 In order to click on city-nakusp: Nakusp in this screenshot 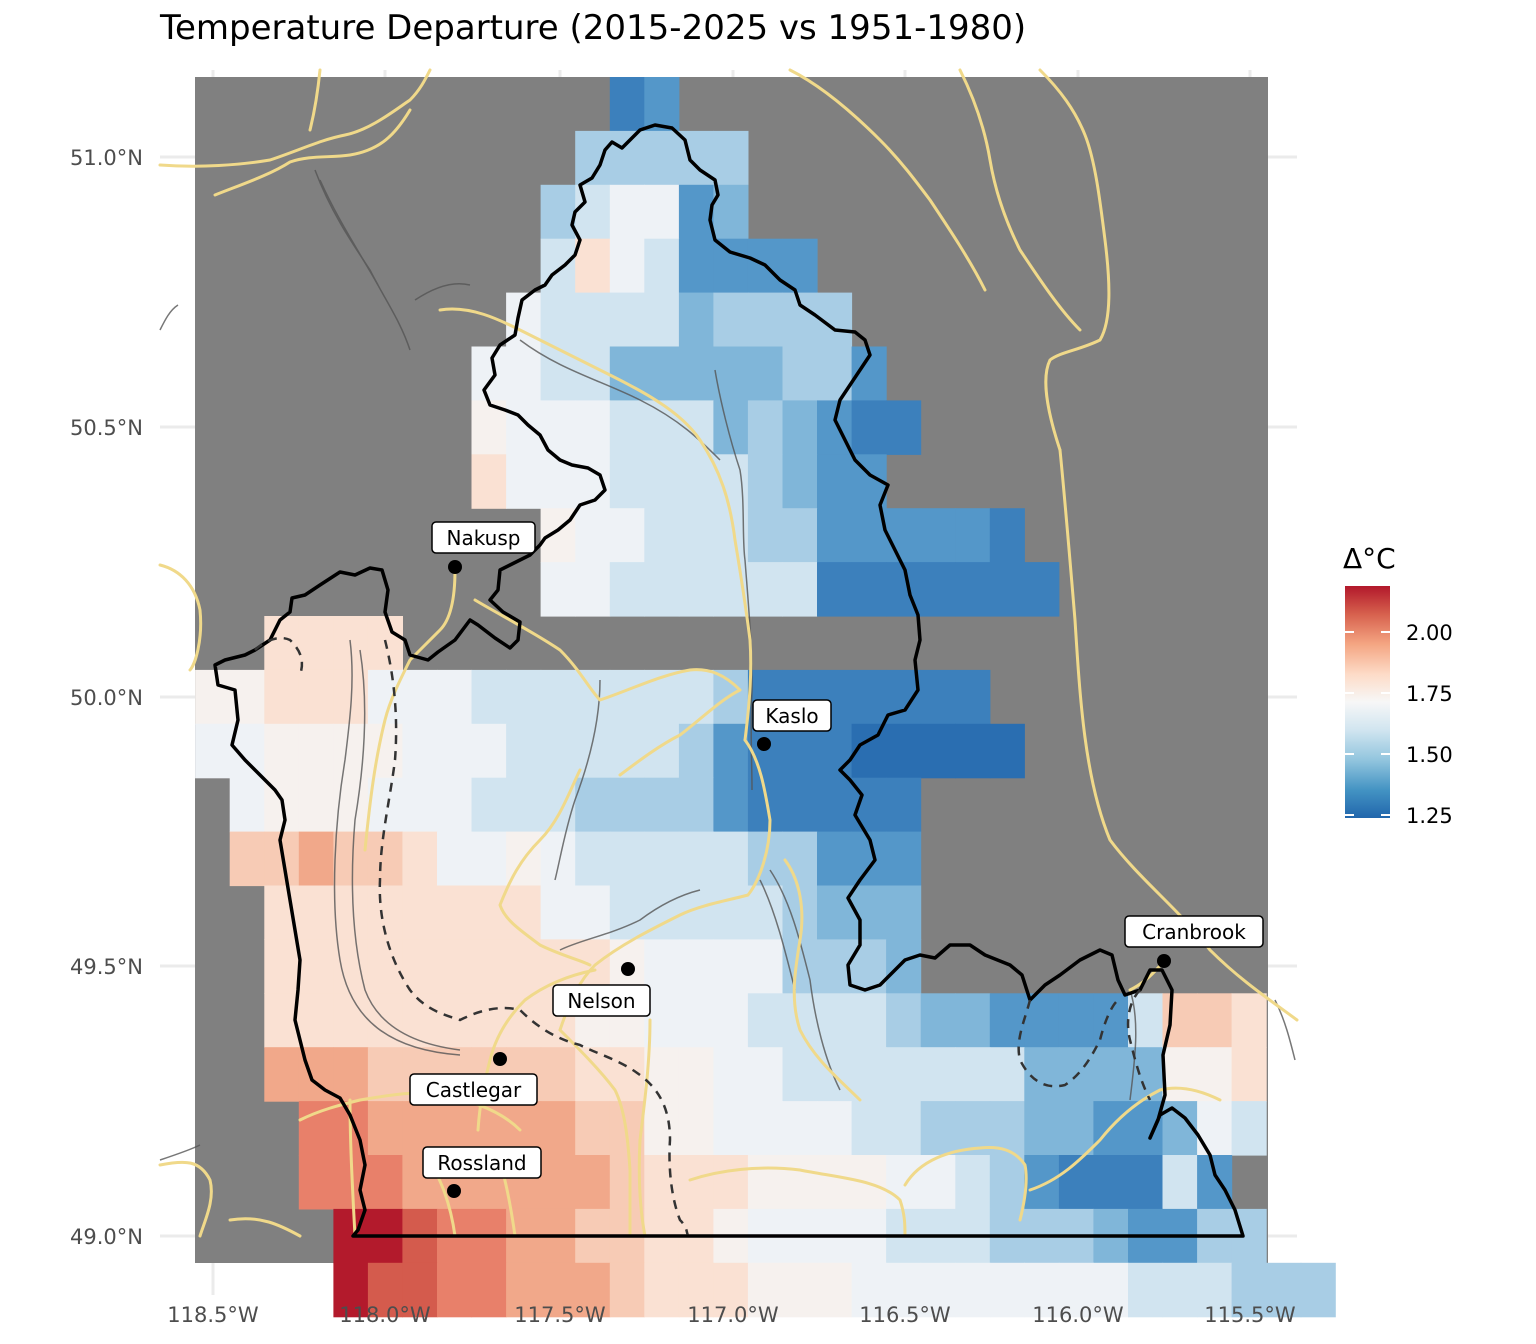, I will do `click(483, 547)`.